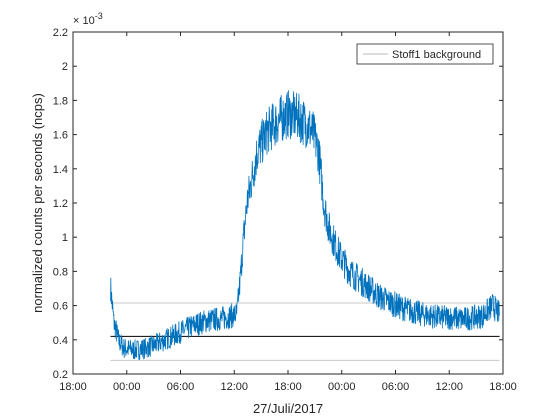 This screenshot has height=420, width=560. What do you see at coordinates (60, 375) in the screenshot?
I see `y-tick-label: 0.2` at bounding box center [60, 375].